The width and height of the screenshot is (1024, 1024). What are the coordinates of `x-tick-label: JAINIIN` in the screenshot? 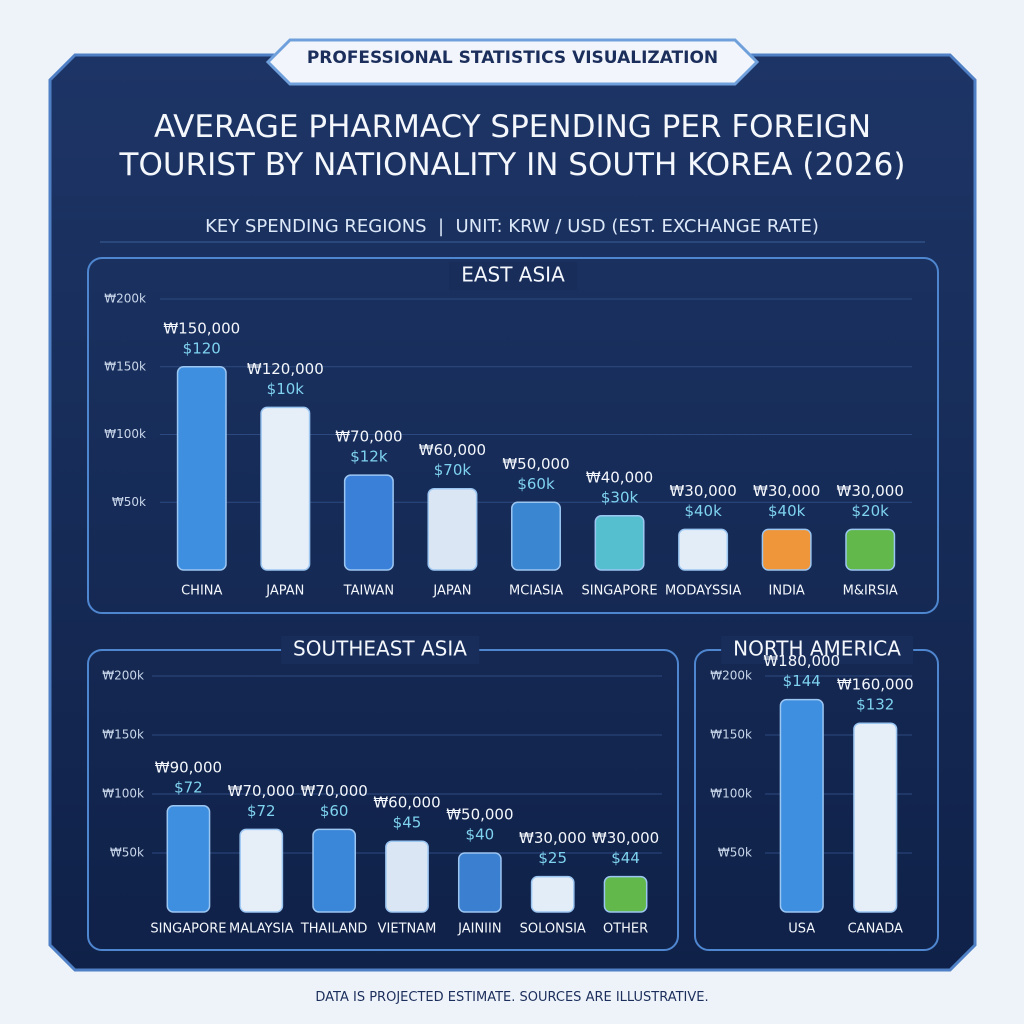 It's located at (479, 929).